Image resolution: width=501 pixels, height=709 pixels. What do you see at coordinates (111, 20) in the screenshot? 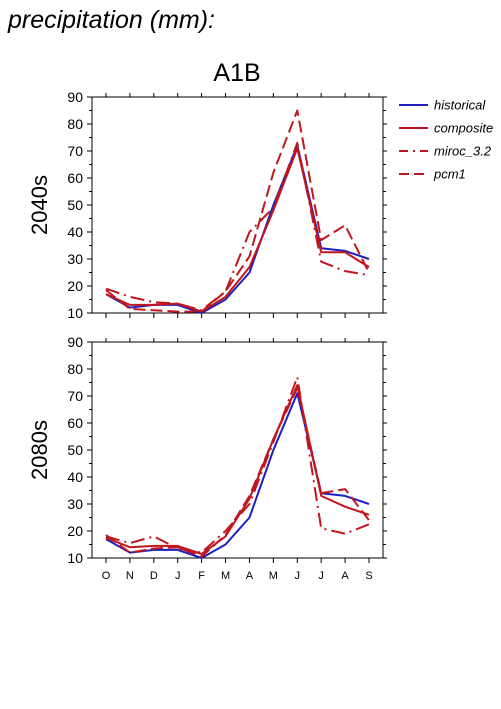
I see `figure-header: precipitation (mm):` at bounding box center [111, 20].